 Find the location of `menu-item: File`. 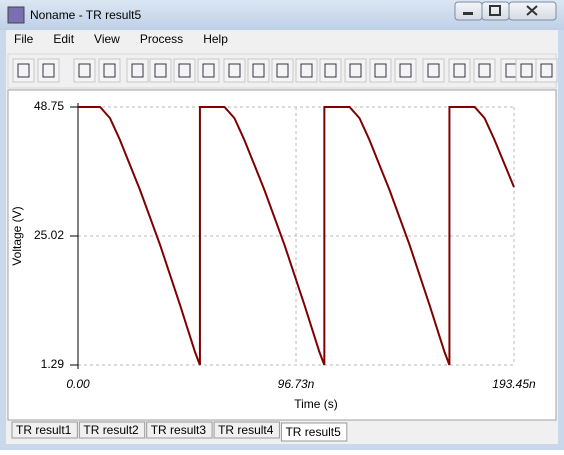

menu-item: File is located at coordinates (24, 39).